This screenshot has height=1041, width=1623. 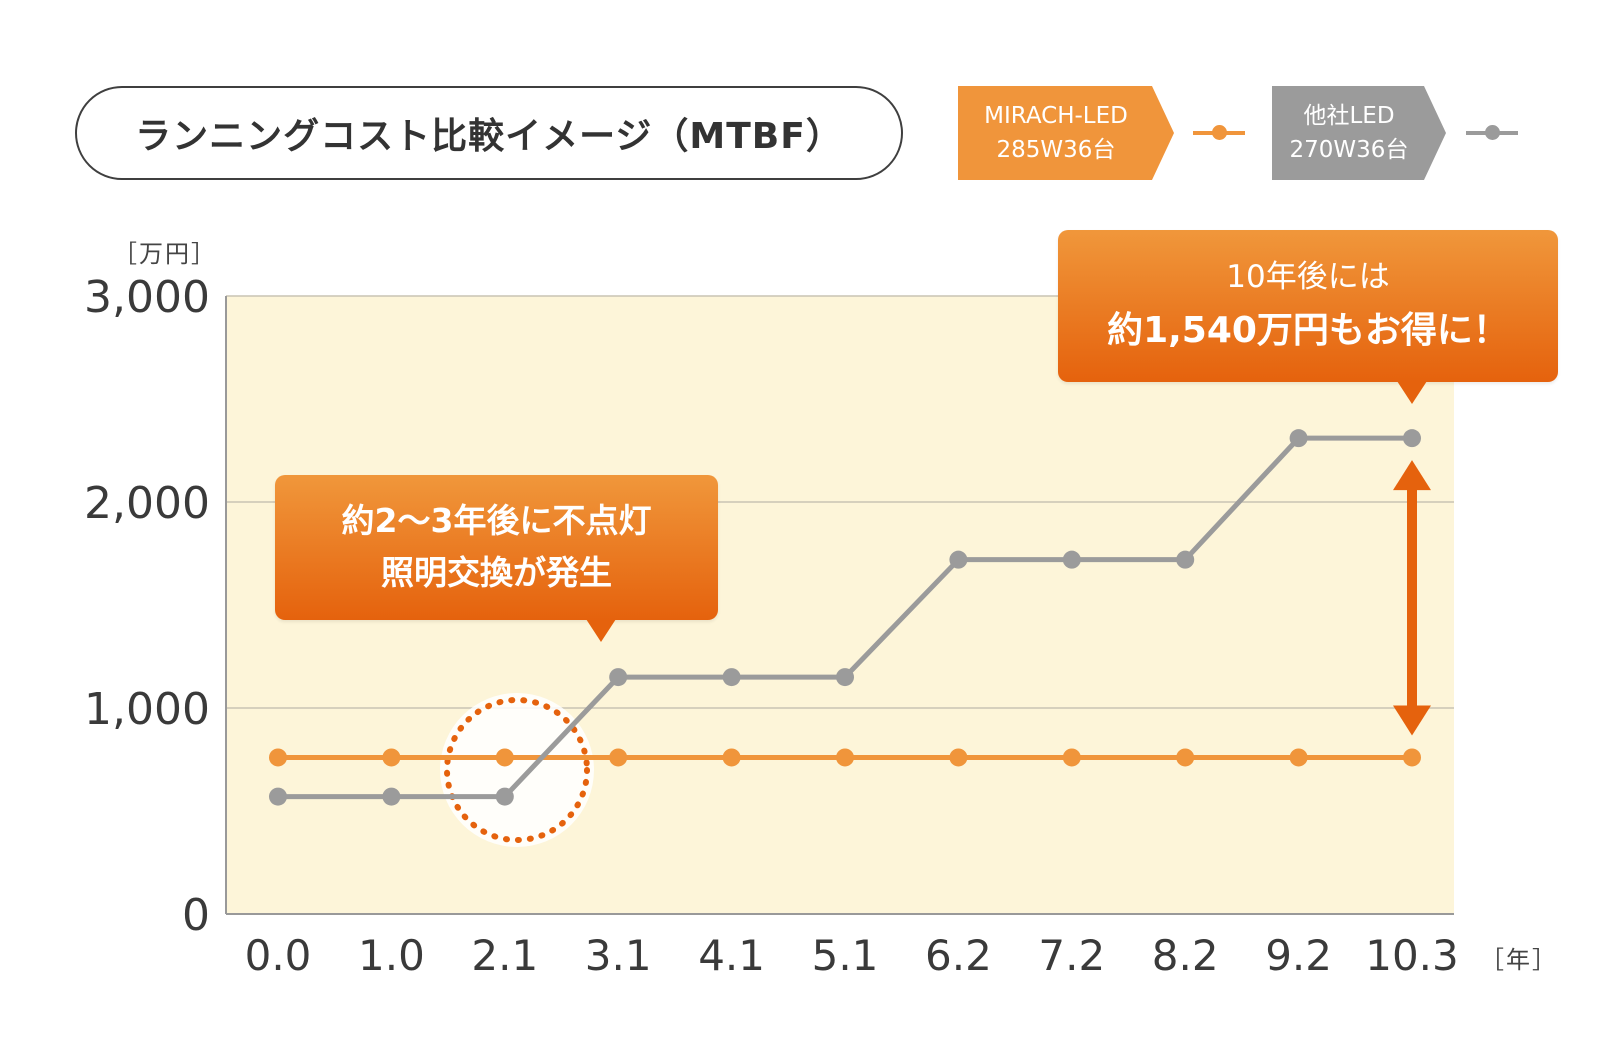 What do you see at coordinates (147, 503) in the screenshot?
I see `y-tick-label: 2,000` at bounding box center [147, 503].